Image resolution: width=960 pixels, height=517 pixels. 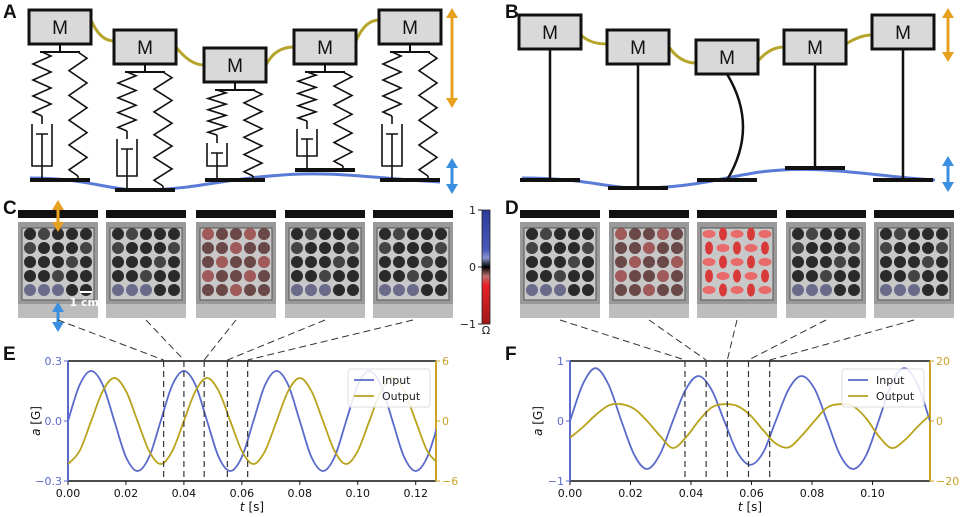 What do you see at coordinates (472, 210) in the screenshot?
I see `colorbar-tick-max: 1` at bounding box center [472, 210].